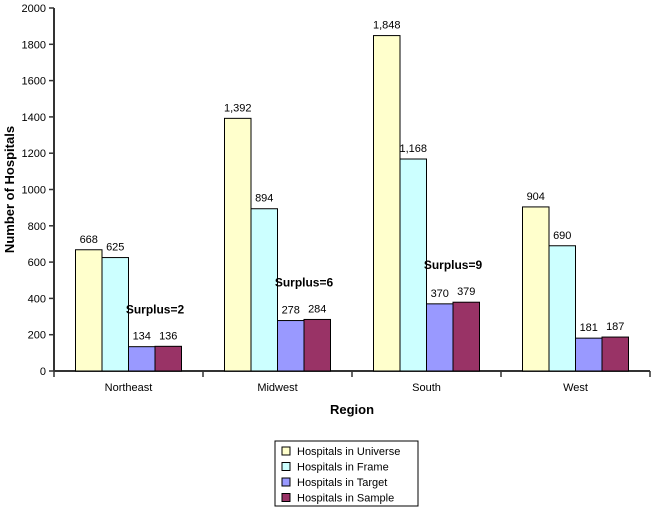 Image resolution: width=653 pixels, height=508 pixels. What do you see at coordinates (536, 197) in the screenshot?
I see `data-label: 904` at bounding box center [536, 197].